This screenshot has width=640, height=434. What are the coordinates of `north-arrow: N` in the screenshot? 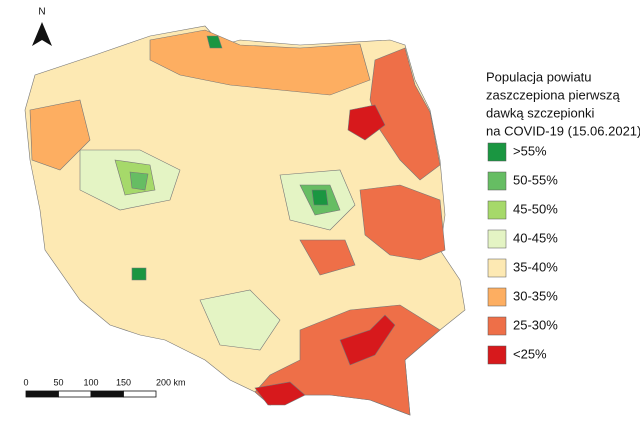 It's located at (42, 26).